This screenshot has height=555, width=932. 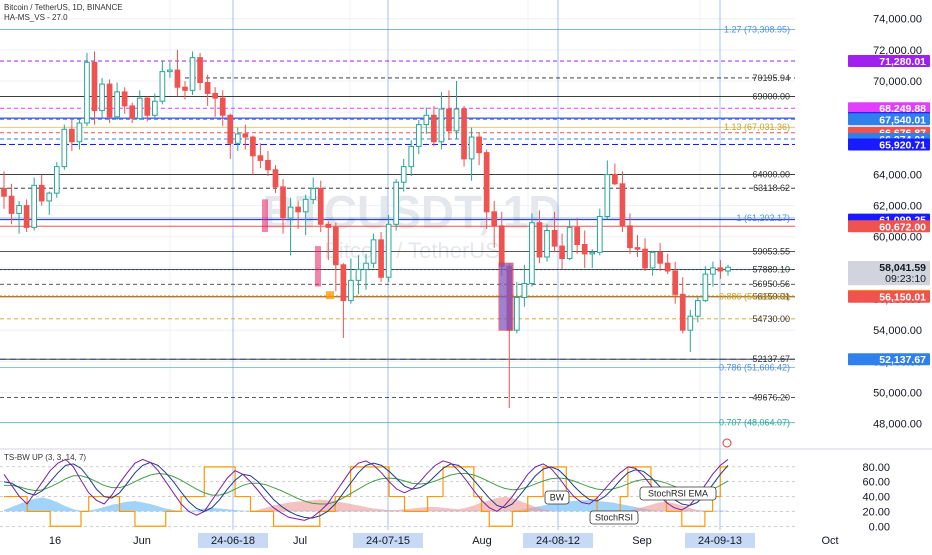 I want to click on level-label: 54730.00, so click(x=771, y=319).